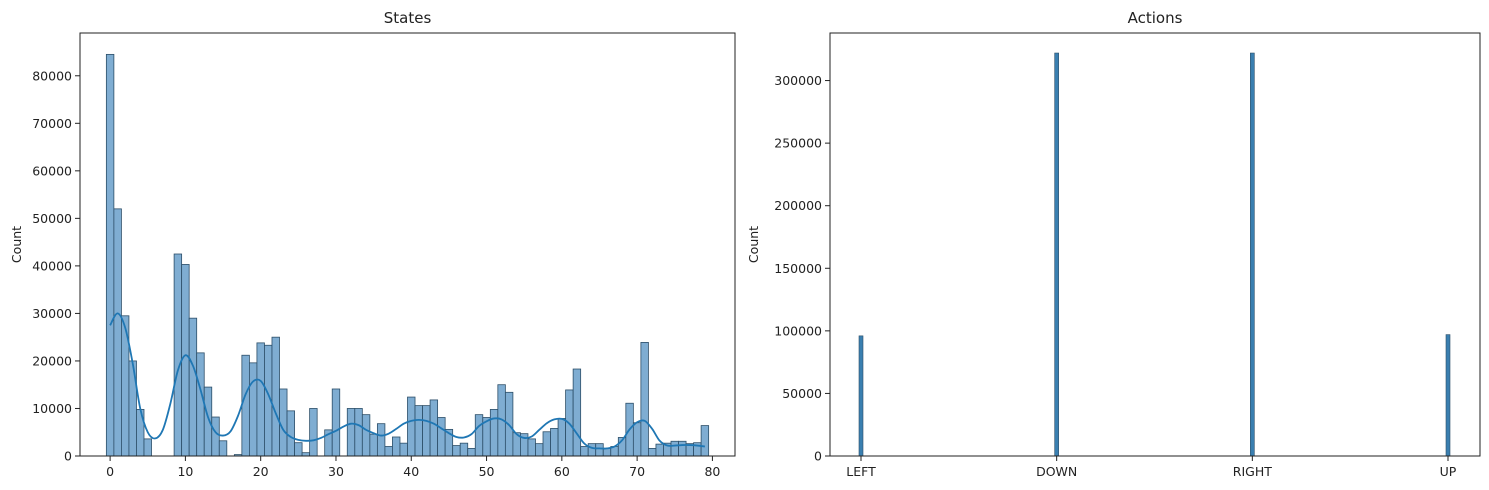 Image resolution: width=1489 pixels, height=490 pixels. I want to click on x-tick-label: 0, so click(110, 471).